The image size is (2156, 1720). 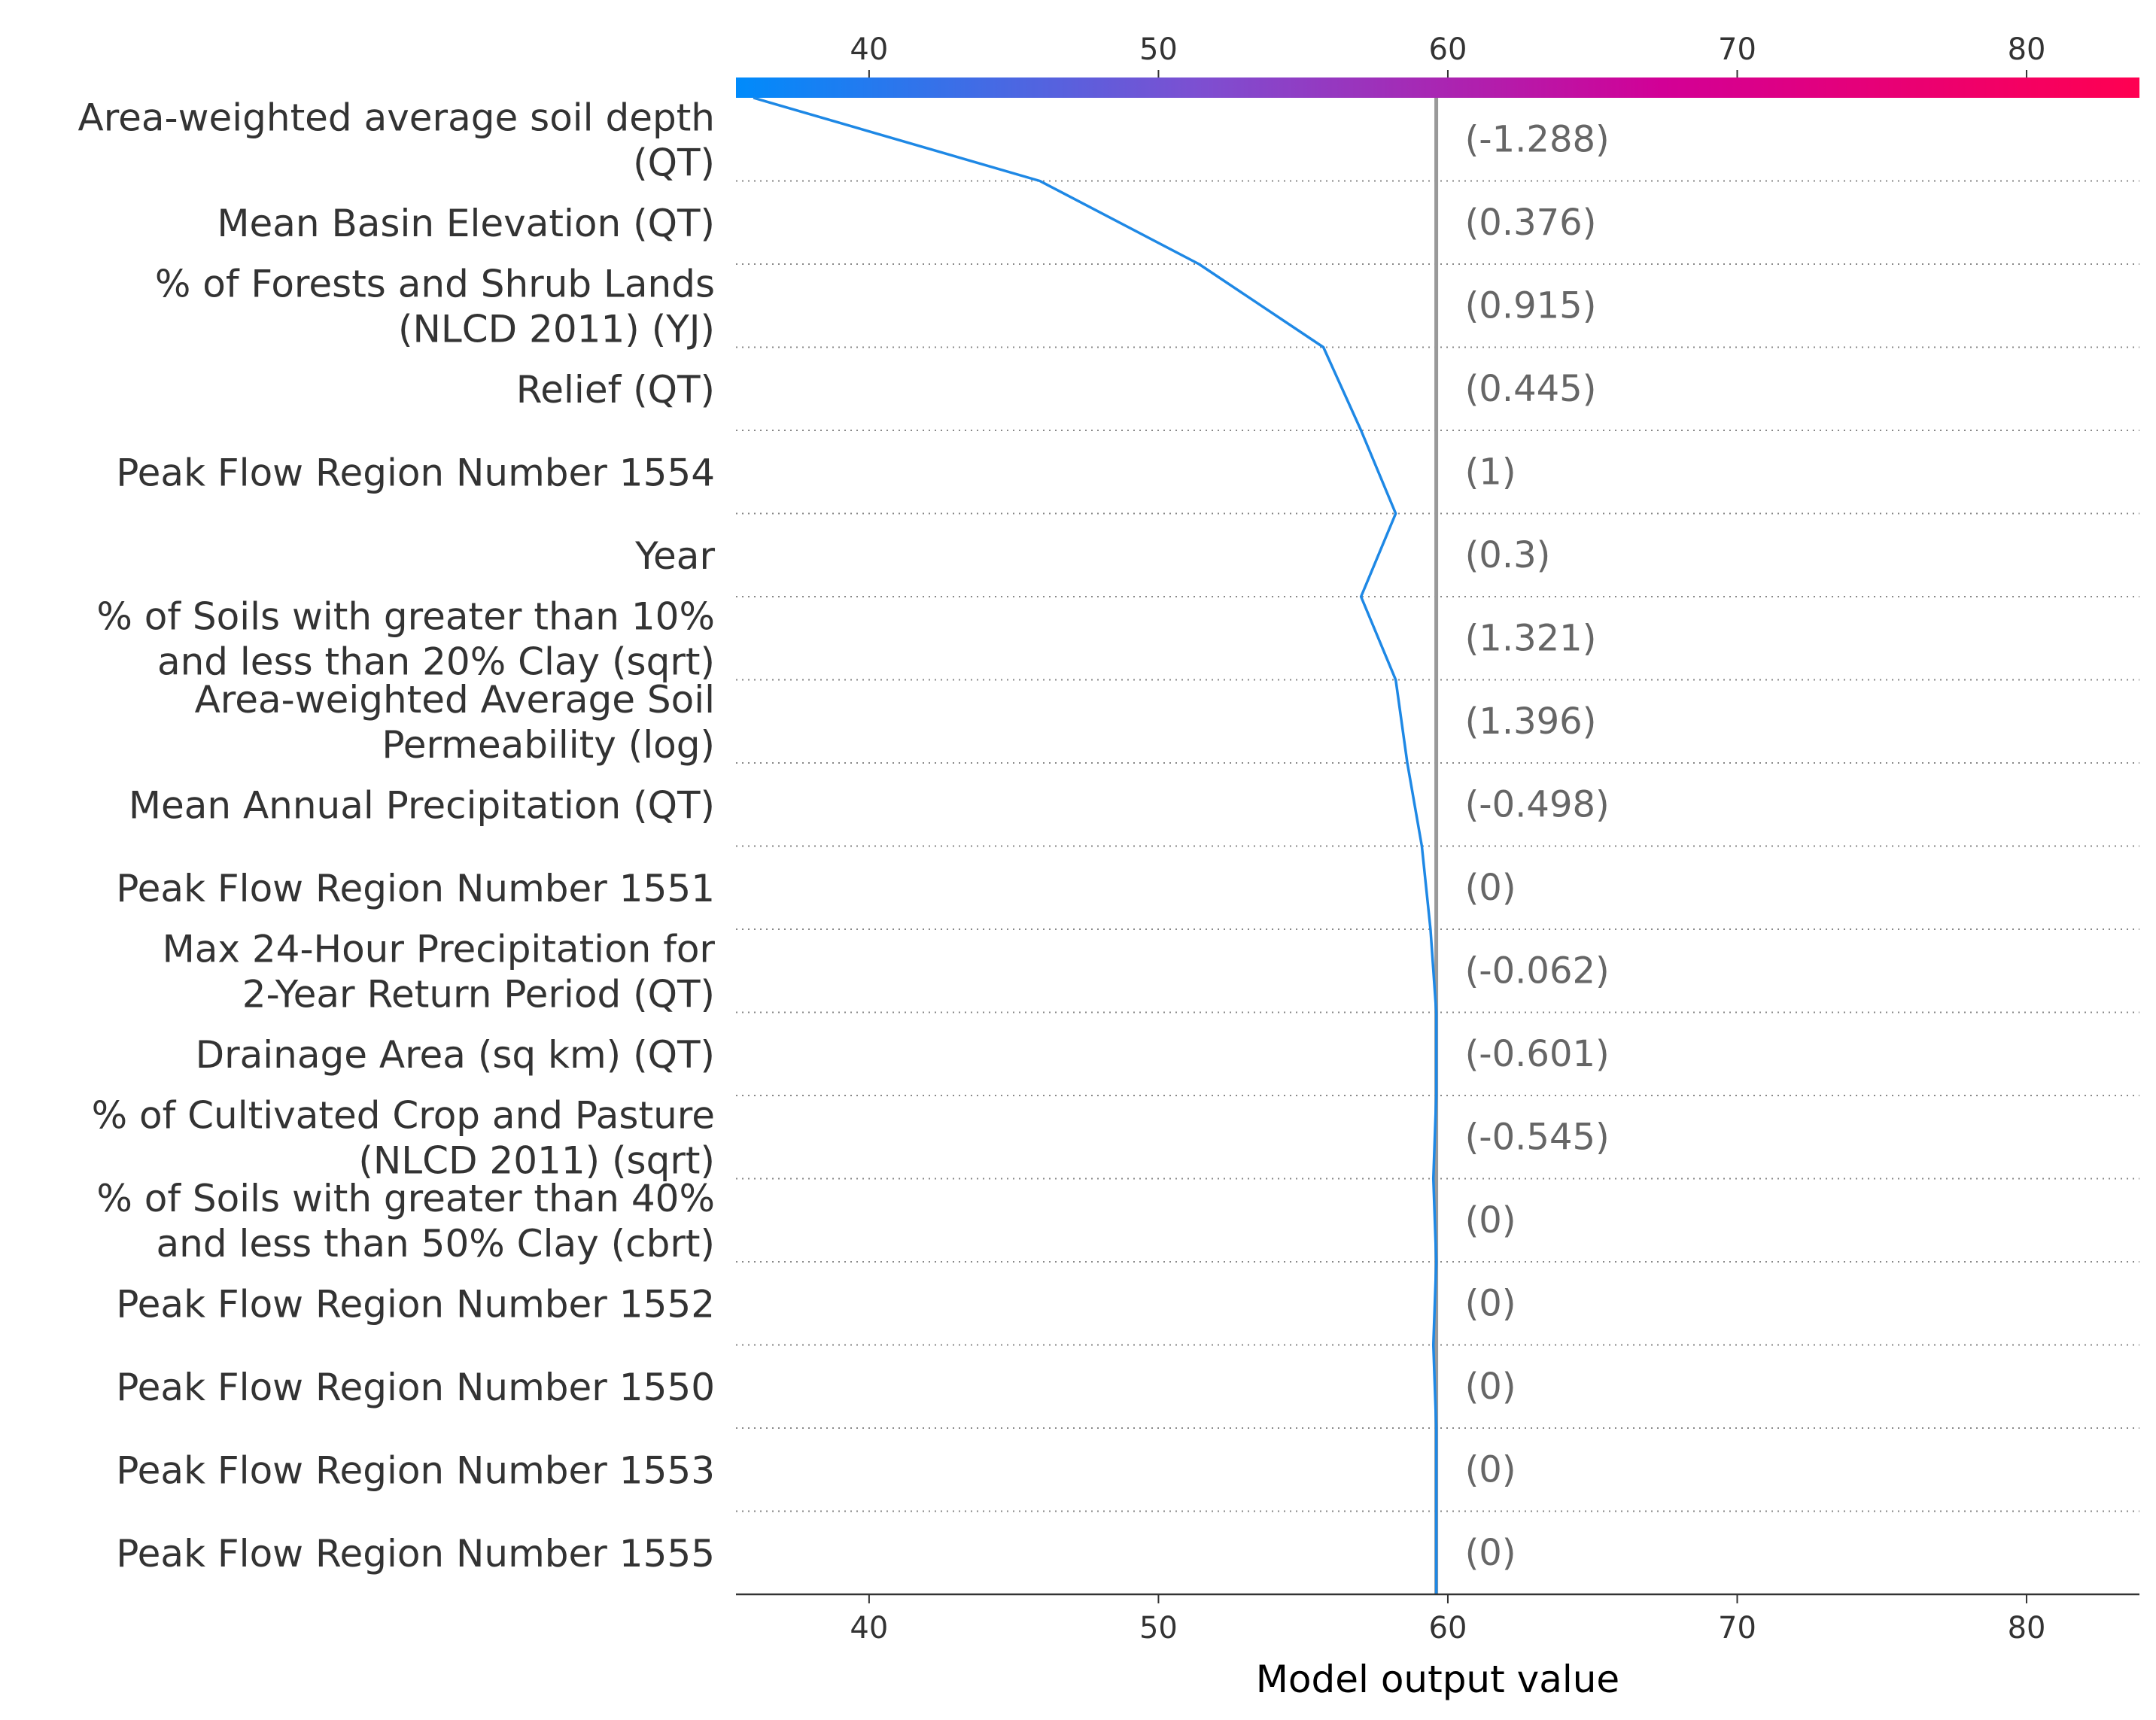 I want to click on feature-label: Area-weighted average soil depth, so click(x=396, y=118).